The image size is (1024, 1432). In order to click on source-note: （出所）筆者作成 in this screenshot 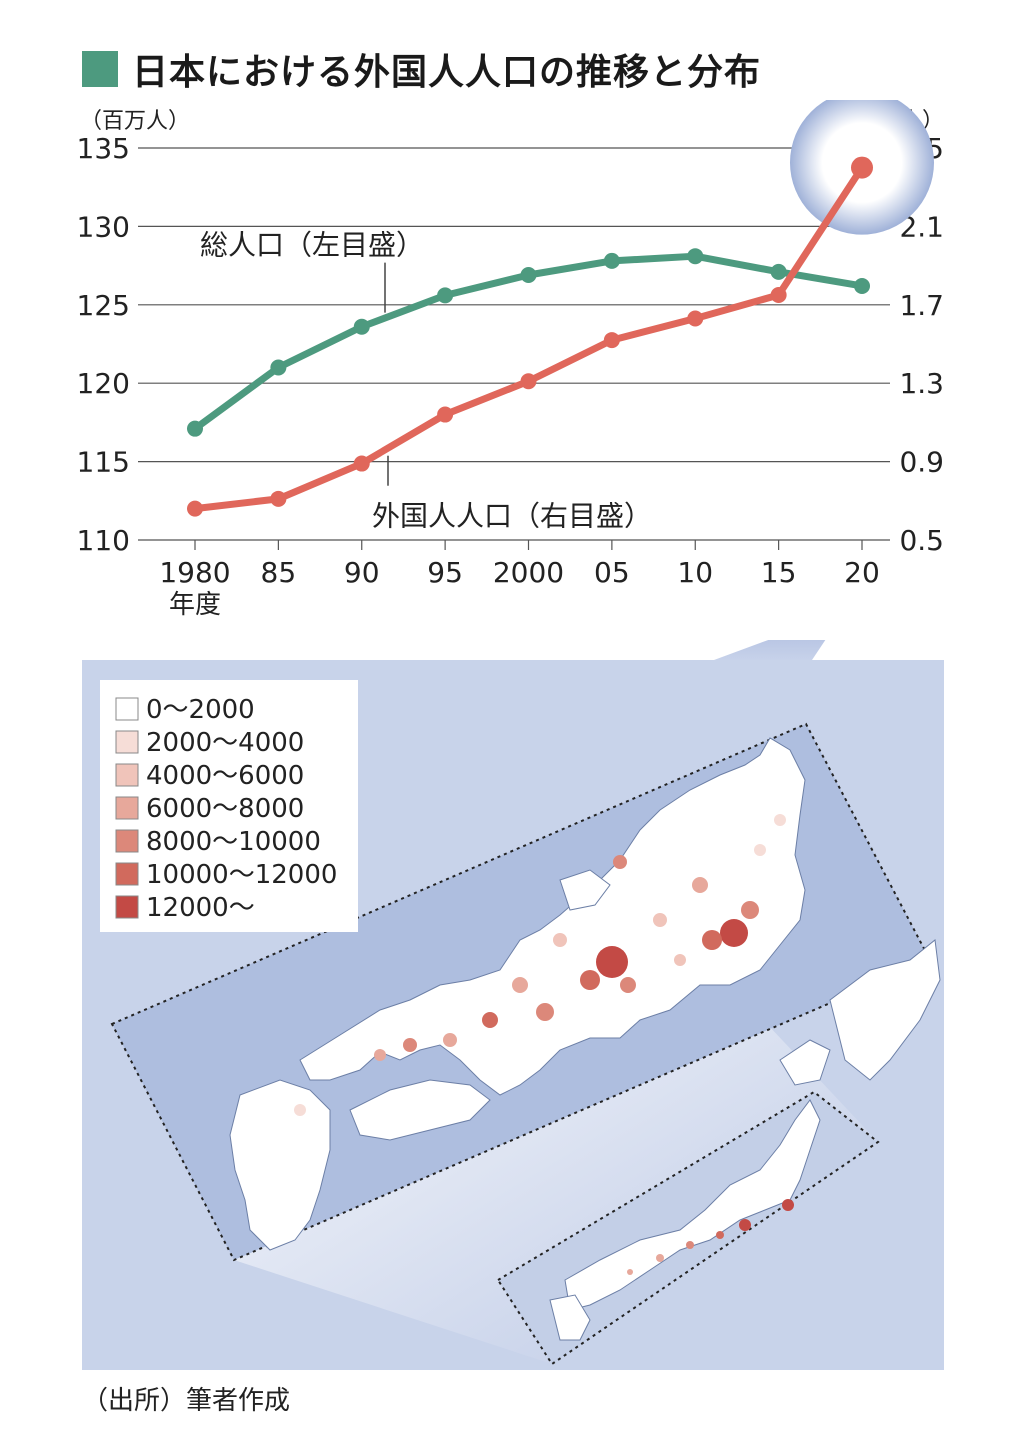, I will do `click(186, 1401)`.